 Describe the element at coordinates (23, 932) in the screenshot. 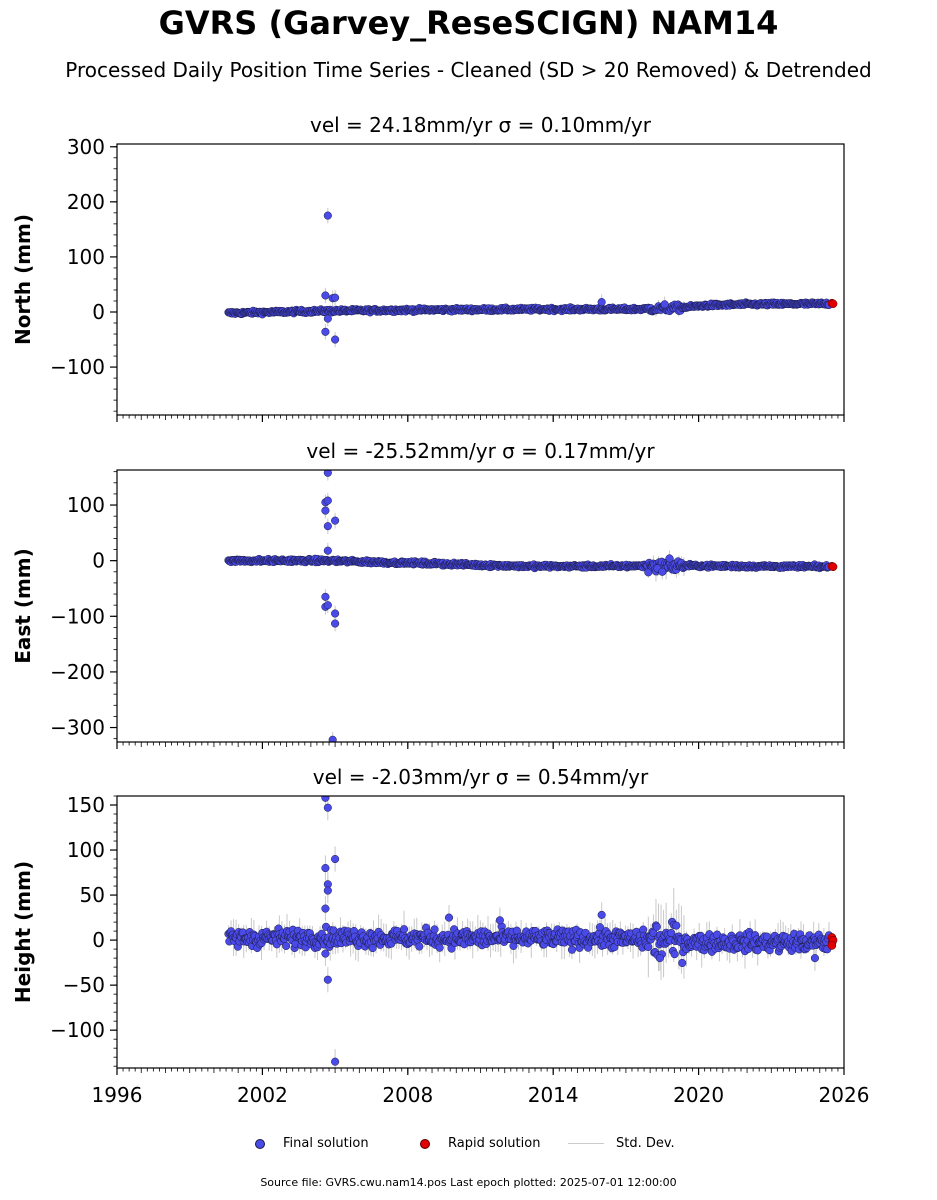

I see `y-axis-label: Height (mm)` at that location.